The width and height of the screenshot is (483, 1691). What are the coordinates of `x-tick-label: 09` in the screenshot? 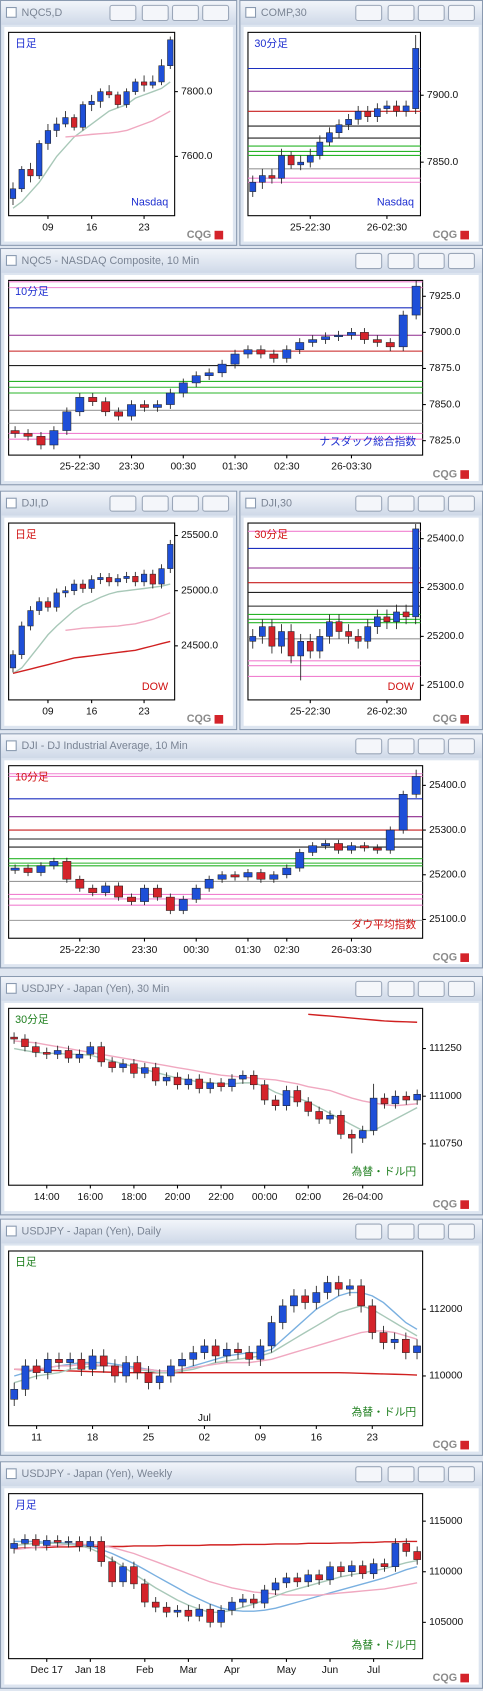 It's located at (48, 227).